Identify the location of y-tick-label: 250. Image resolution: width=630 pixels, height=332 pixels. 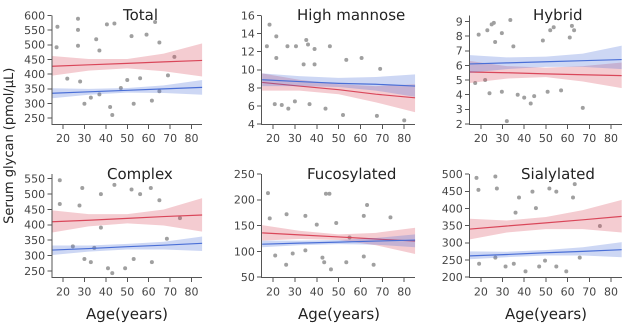
(35, 271).